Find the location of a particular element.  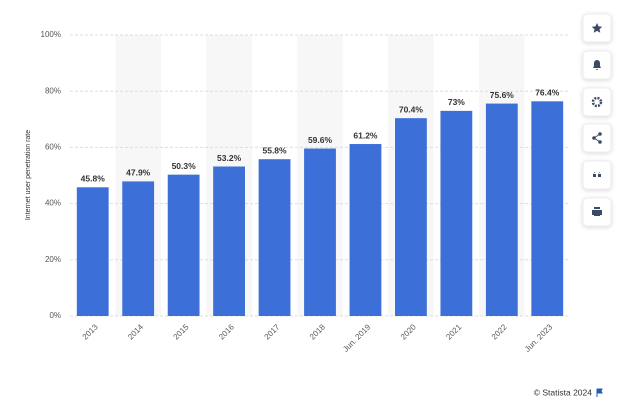

value-label: 76.4% is located at coordinates (547, 93).